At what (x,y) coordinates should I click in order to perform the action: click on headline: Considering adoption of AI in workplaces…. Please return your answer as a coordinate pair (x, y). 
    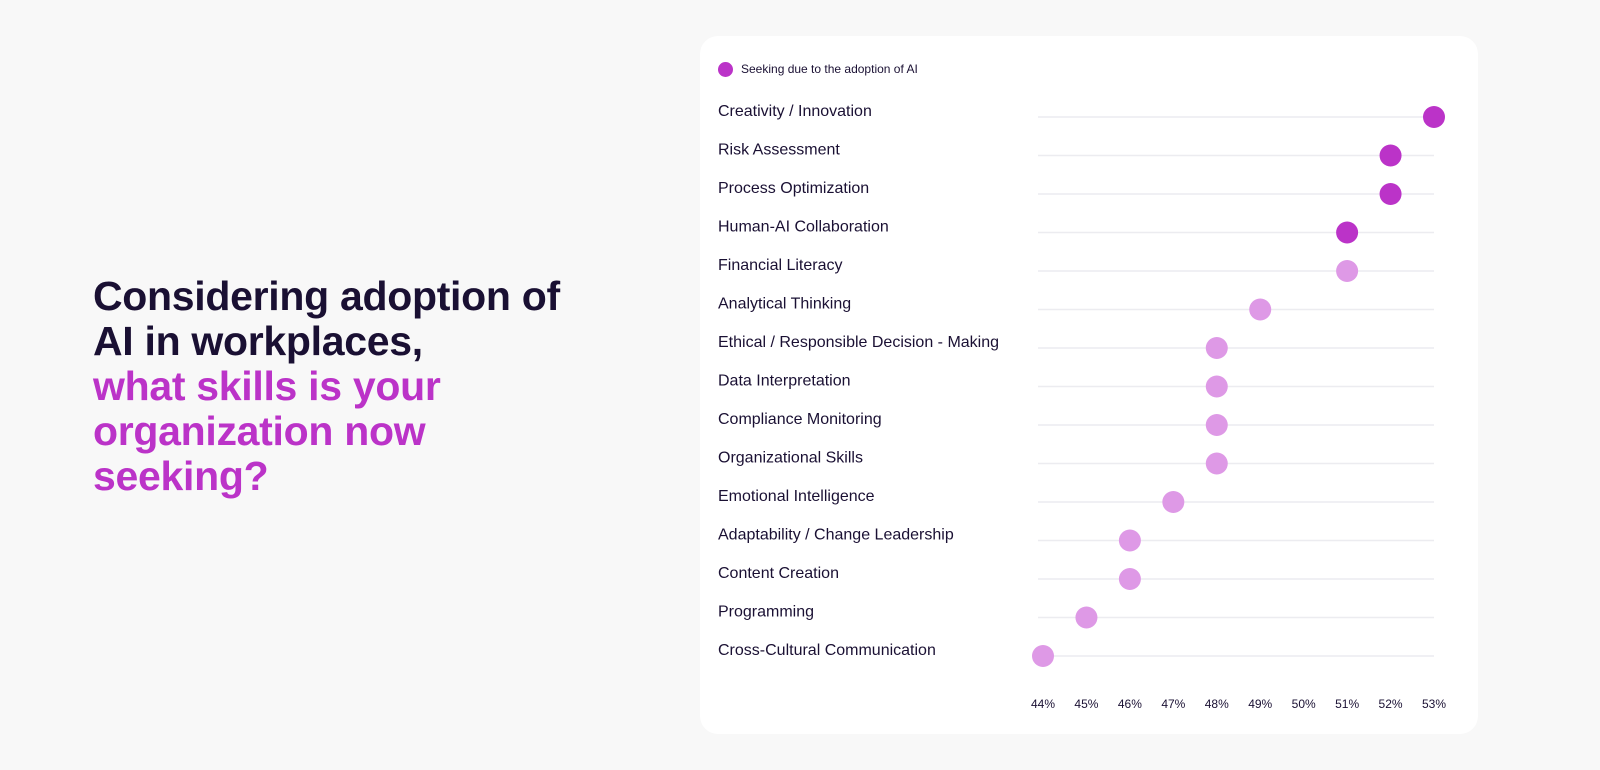
    Looking at the image, I should click on (333, 386).